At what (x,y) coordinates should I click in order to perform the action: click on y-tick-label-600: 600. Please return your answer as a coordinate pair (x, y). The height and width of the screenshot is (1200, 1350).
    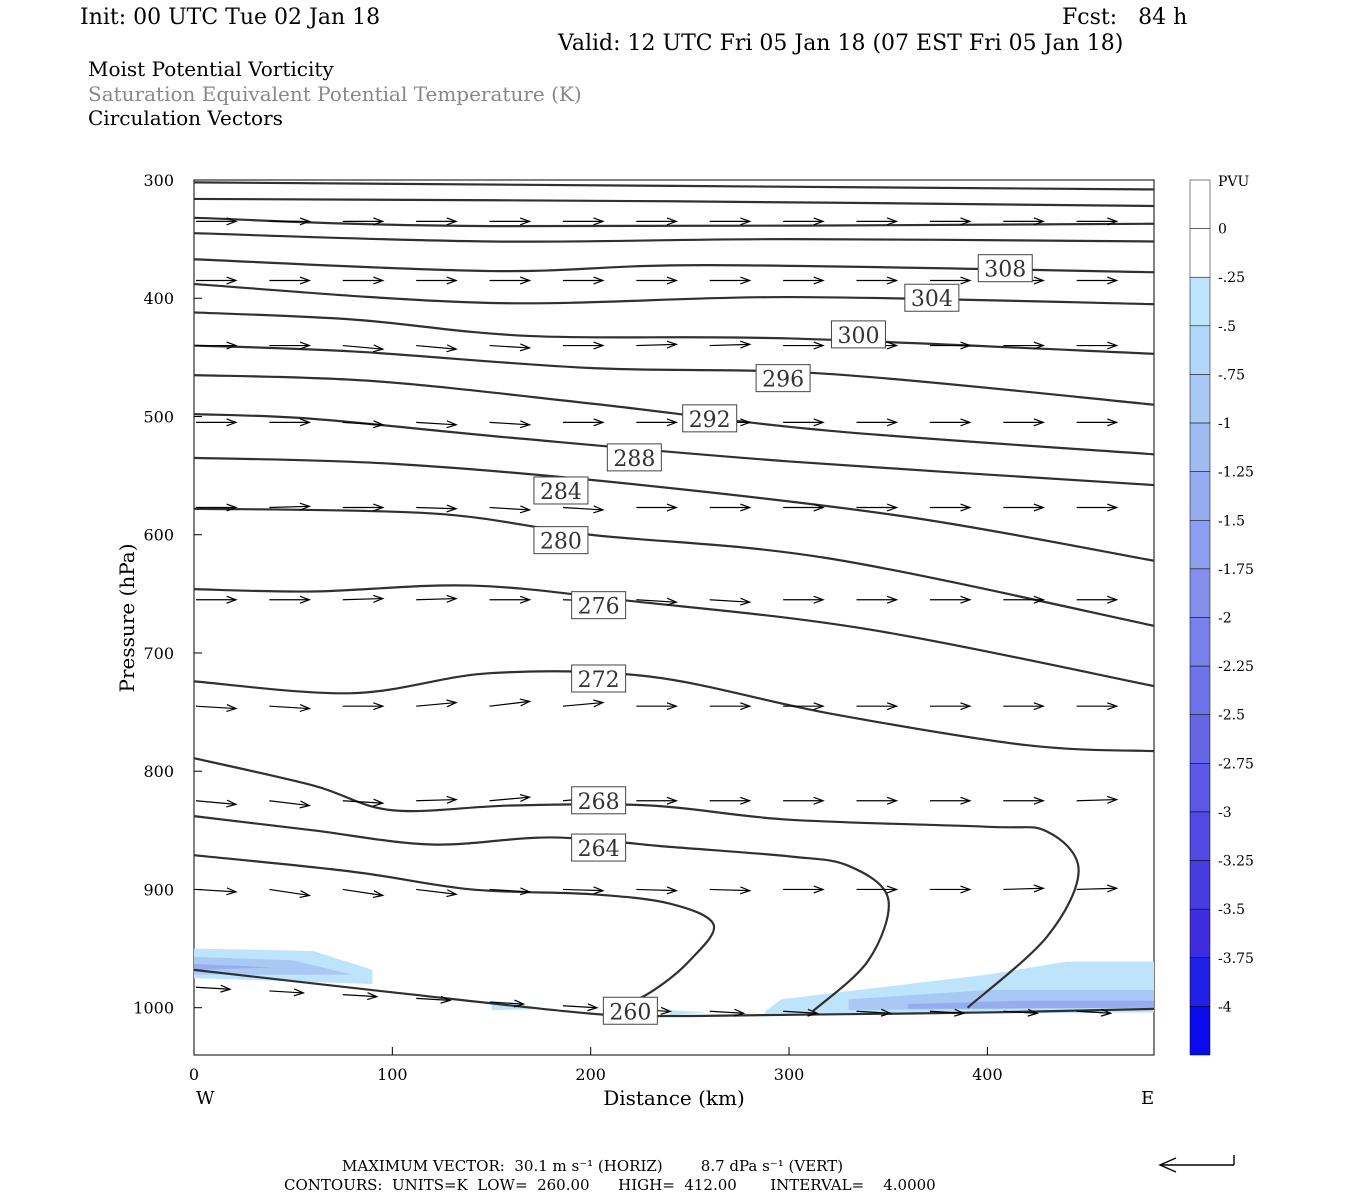
    Looking at the image, I should click on (158, 535).